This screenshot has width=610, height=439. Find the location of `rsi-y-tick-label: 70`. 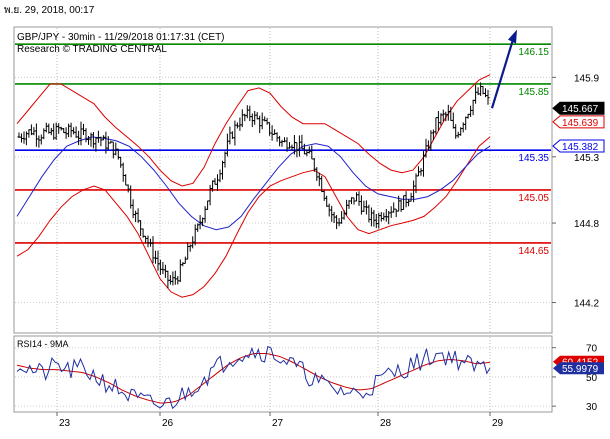

rsi-y-tick-label: 70 is located at coordinates (592, 349).